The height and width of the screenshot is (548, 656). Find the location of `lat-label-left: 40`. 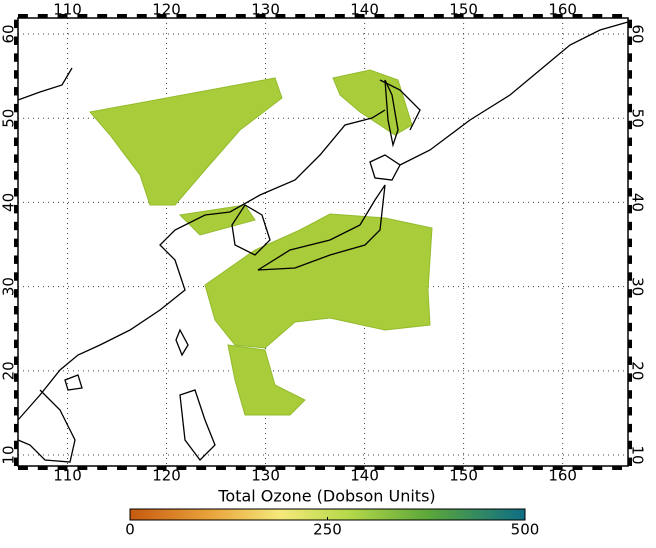

lat-label-left: 40 is located at coordinates (9, 202).